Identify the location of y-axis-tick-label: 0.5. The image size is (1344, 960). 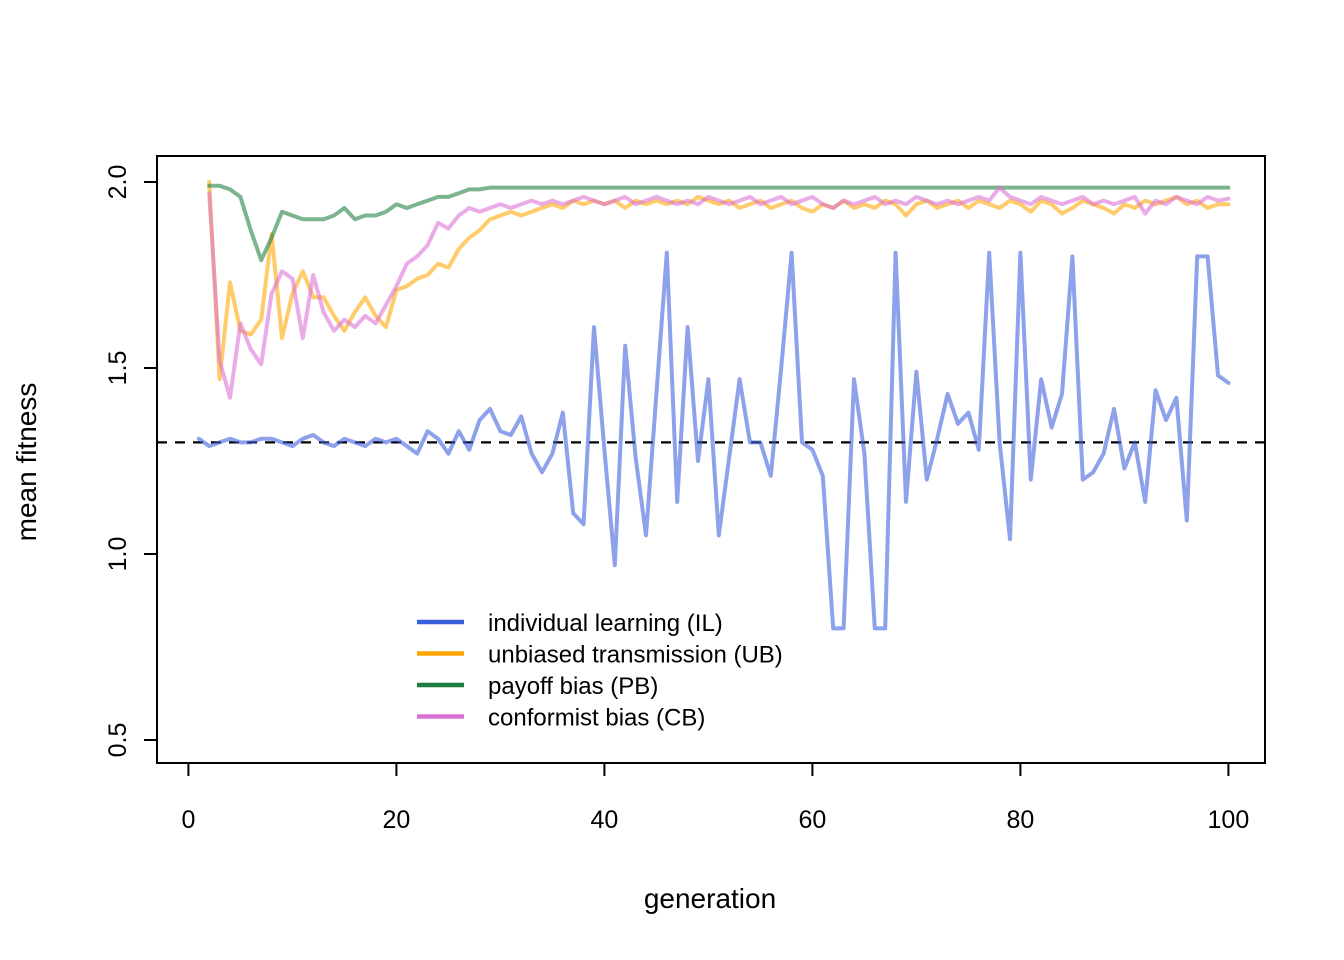
(118, 740).